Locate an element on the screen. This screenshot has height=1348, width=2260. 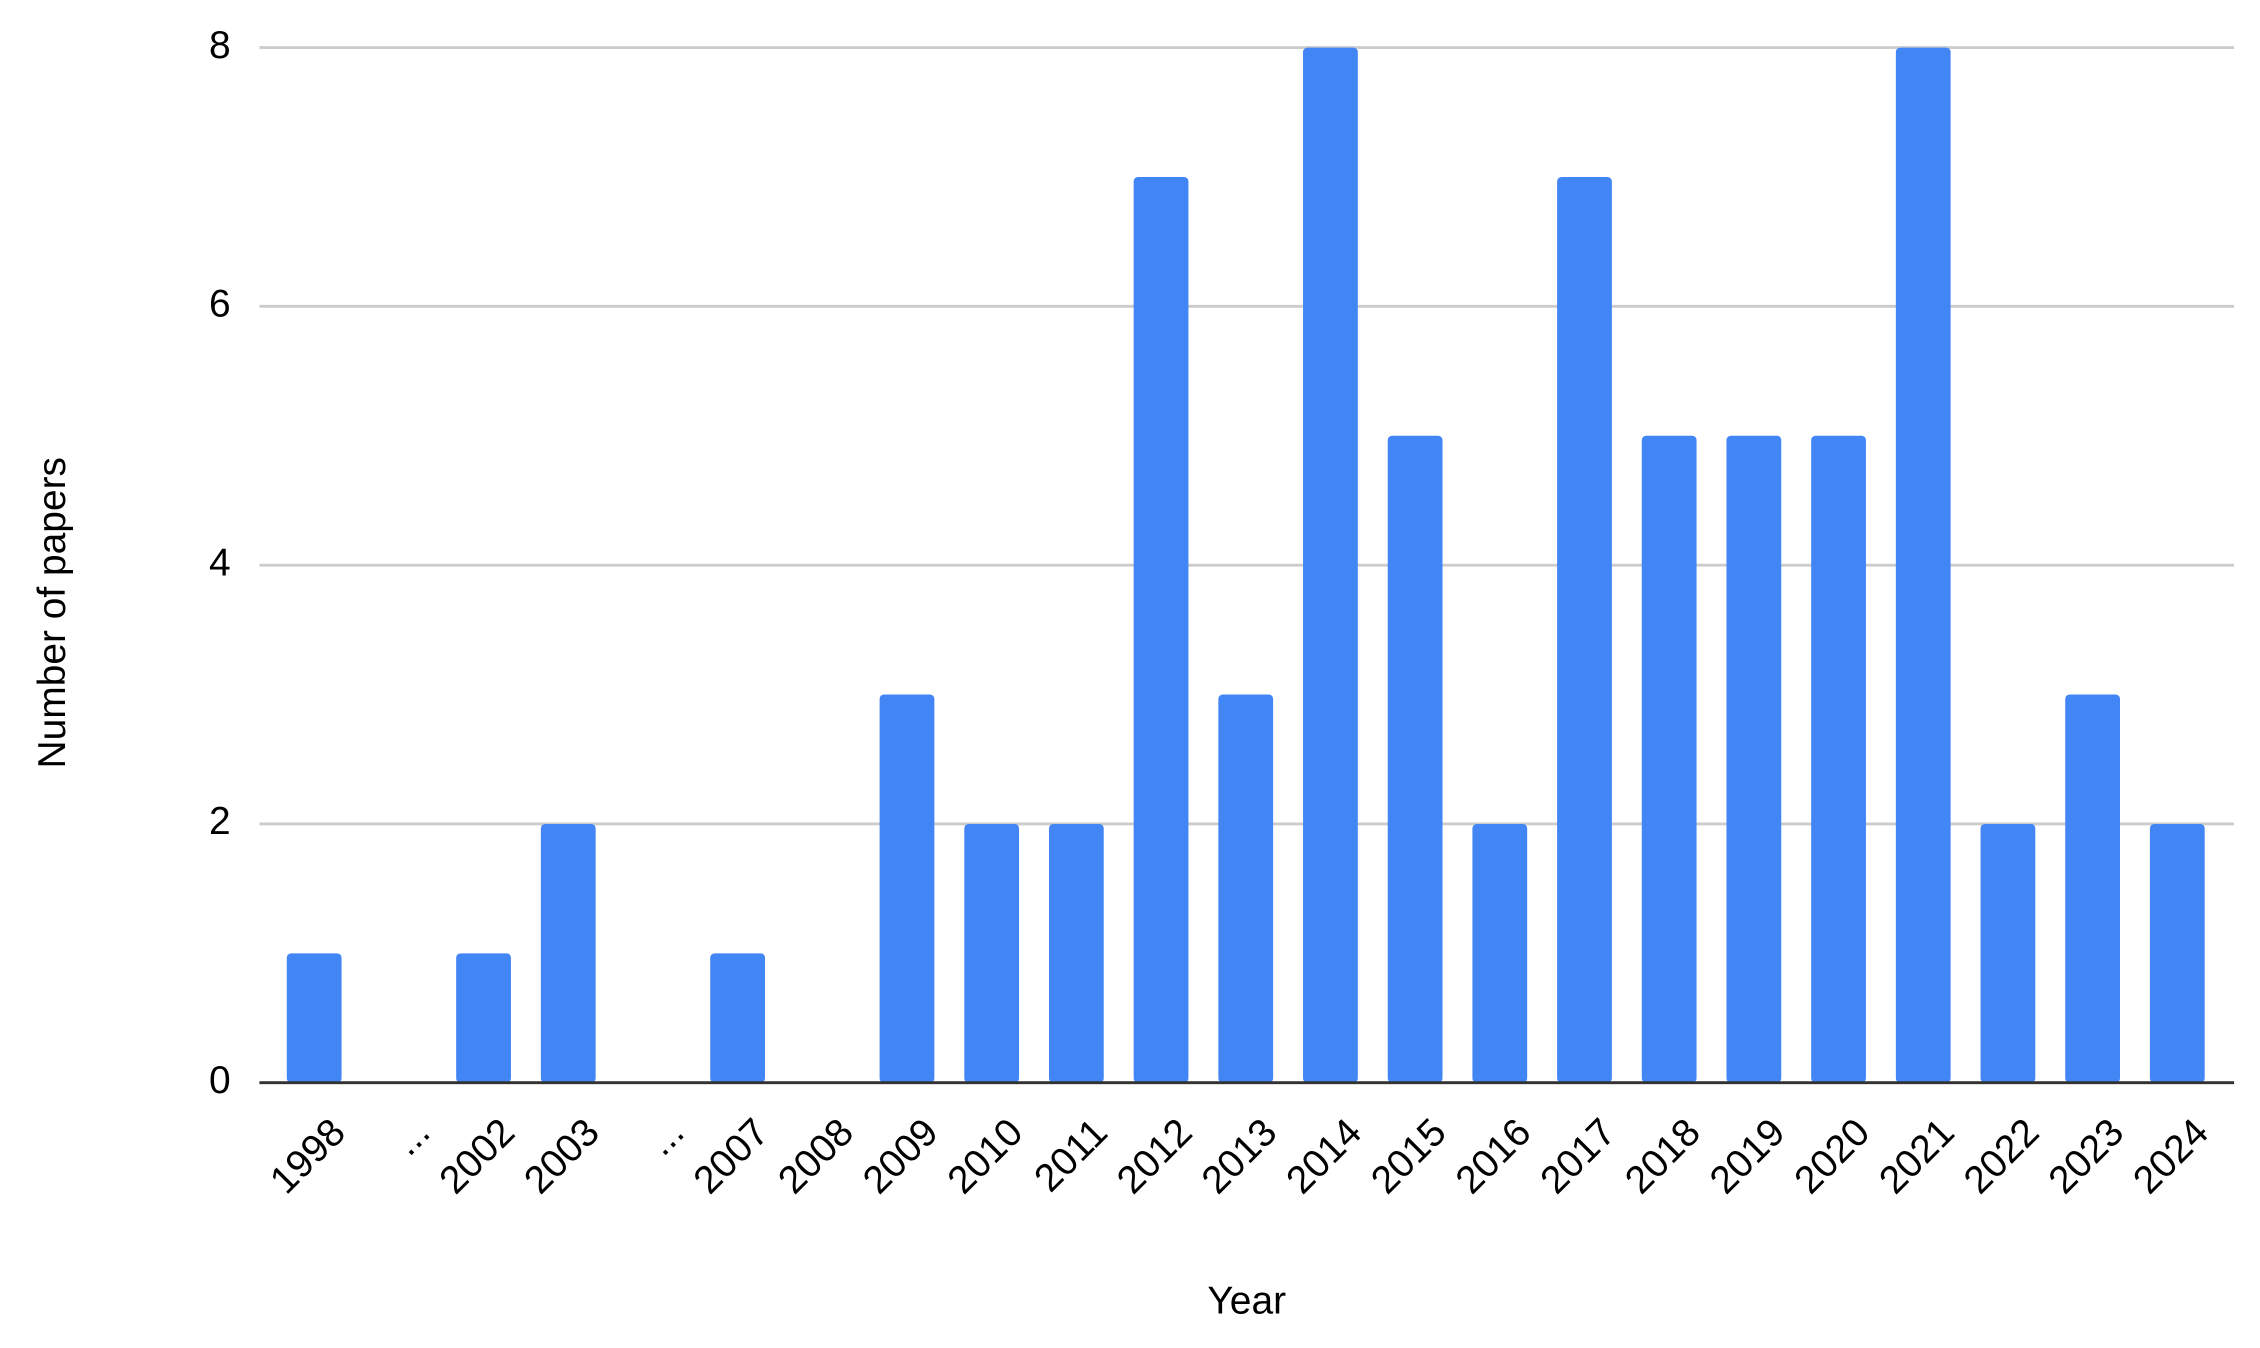
x-tick-label: 2011 is located at coordinates (1071, 1156).